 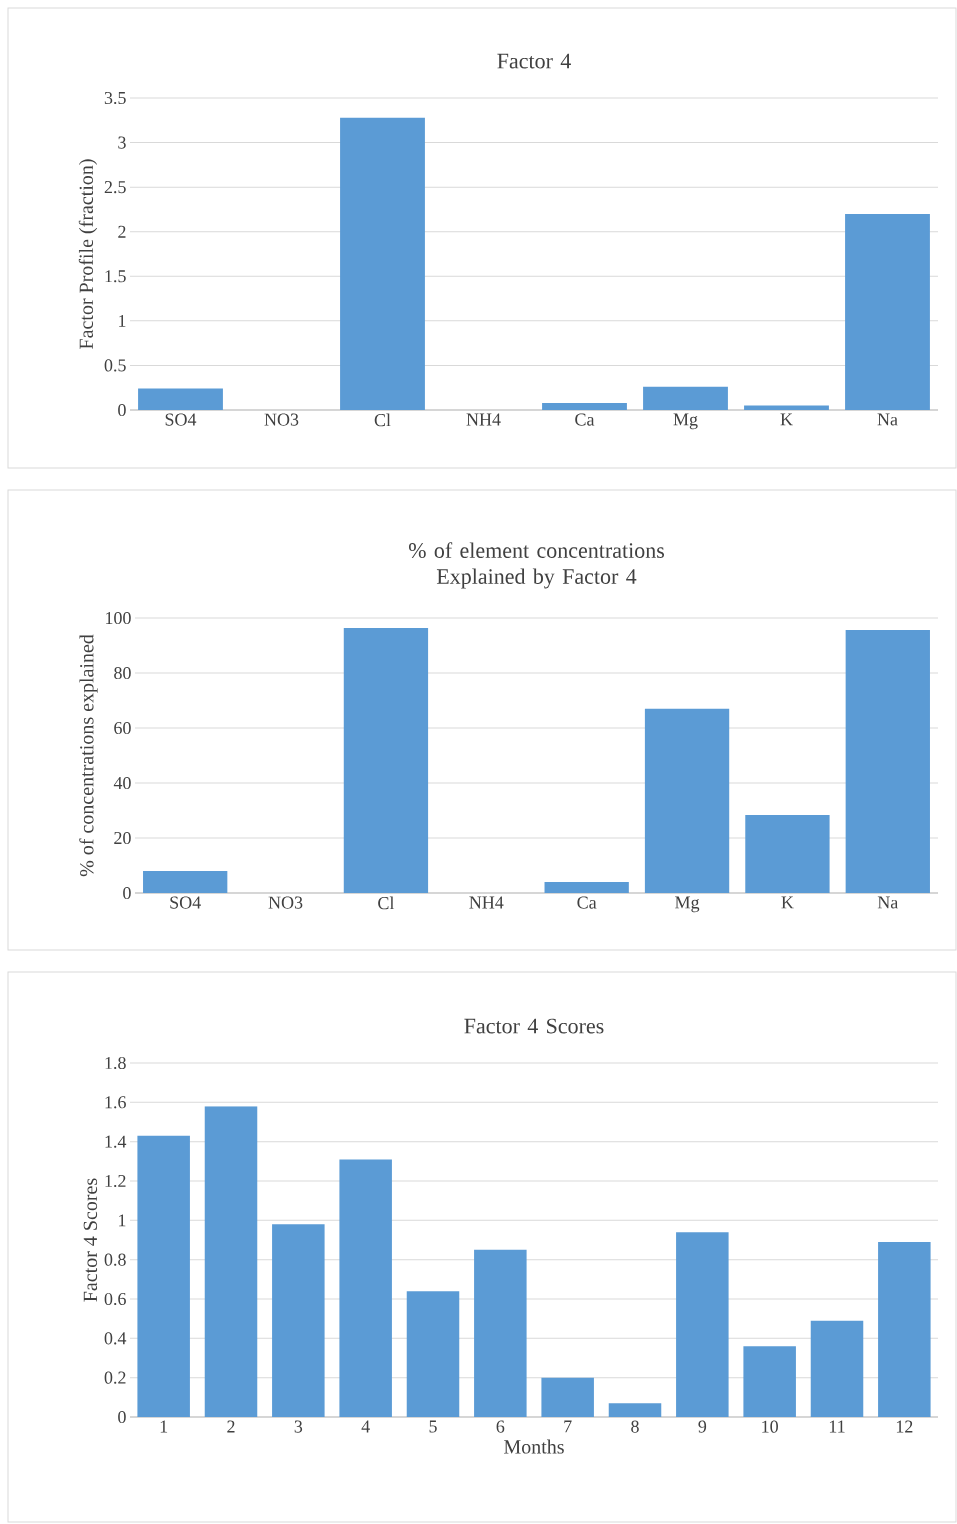 What do you see at coordinates (534, 1026) in the screenshot?
I see `chart-title: Factor 4 Scores` at bounding box center [534, 1026].